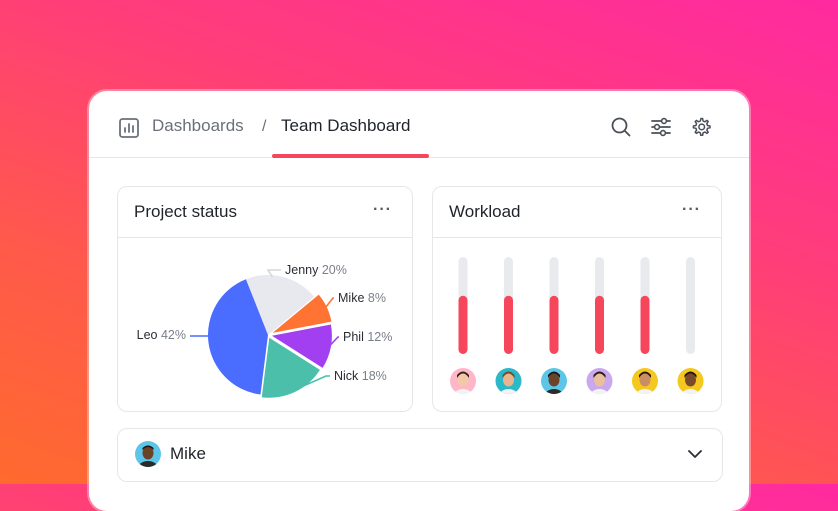 This screenshot has width=838, height=511. I want to click on pie-label-nick: Nick 18%, so click(360, 376).